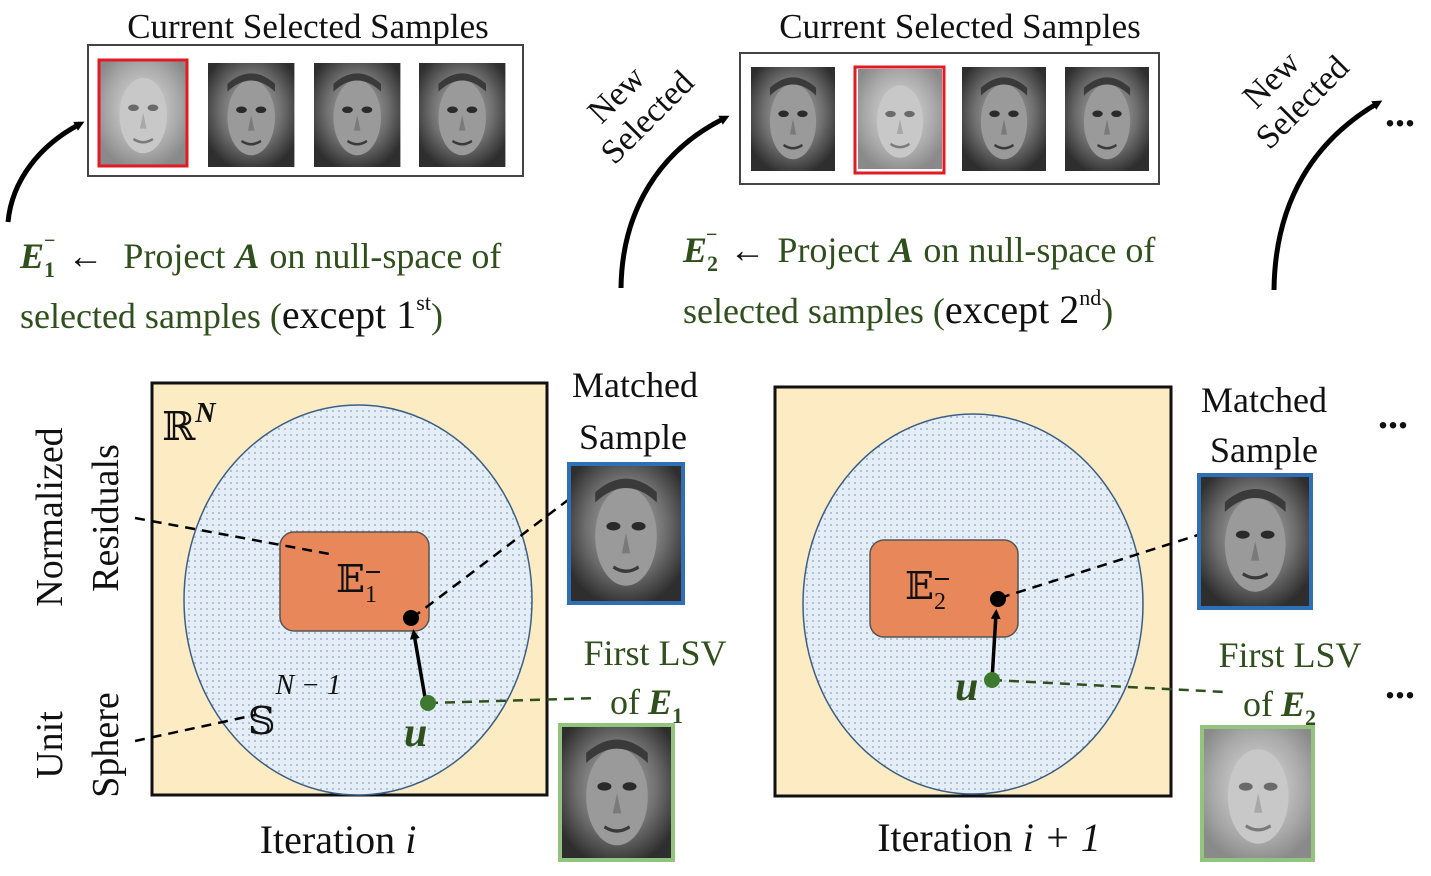 This screenshot has height=876, width=1431. I want to click on right-lsv-image, so click(1258, 793).